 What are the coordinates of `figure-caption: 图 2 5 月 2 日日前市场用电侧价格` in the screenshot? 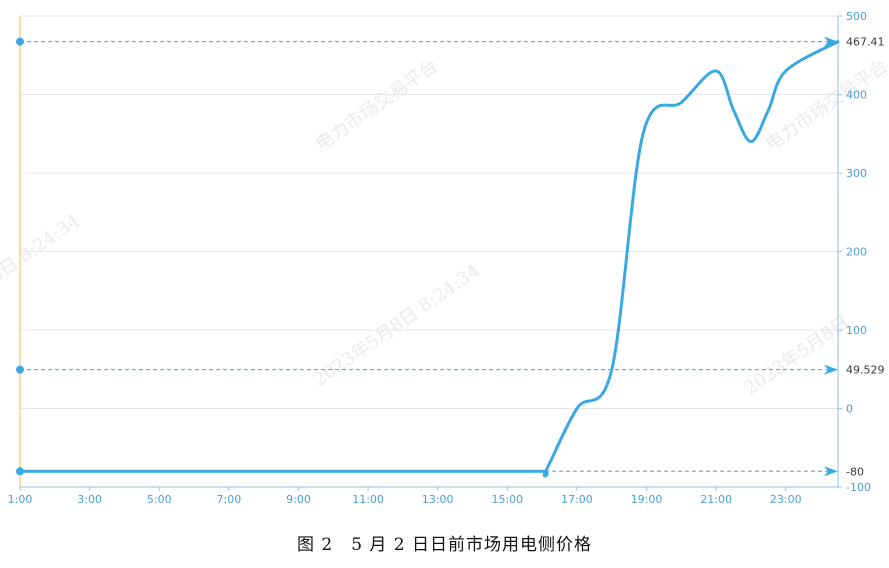 It's located at (444, 545).